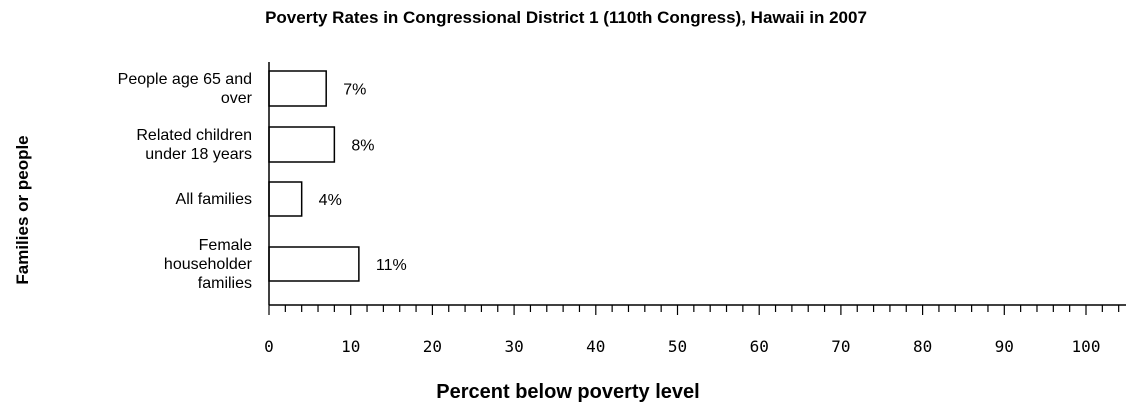 The width and height of the screenshot is (1128, 410). Describe the element at coordinates (214, 199) in the screenshot. I see `category-label: All families` at that location.